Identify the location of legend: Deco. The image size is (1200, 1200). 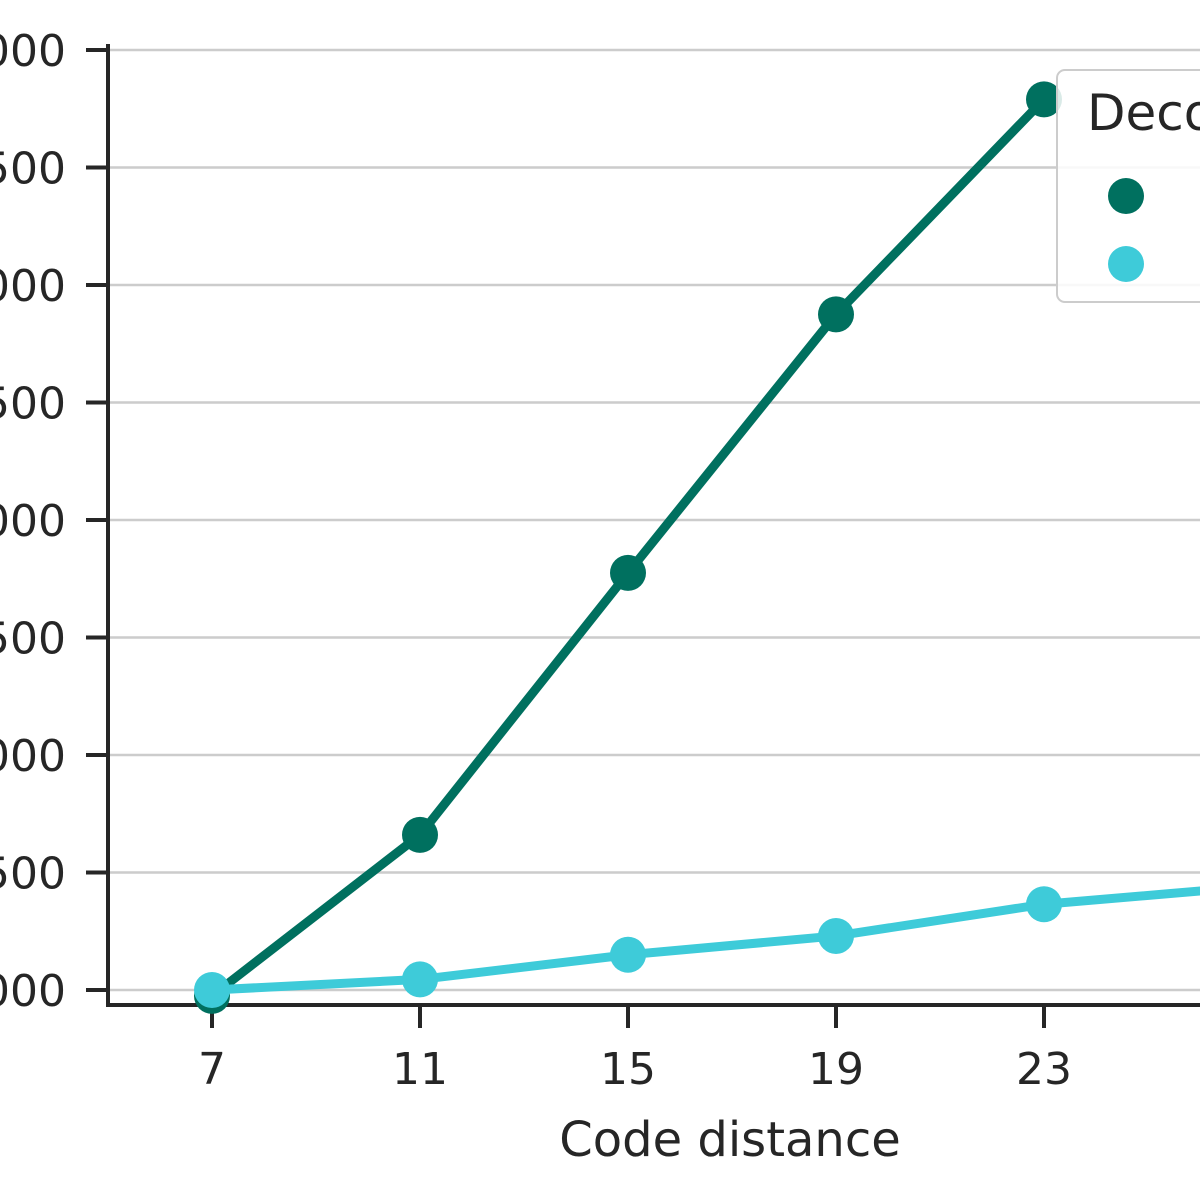
(1128, 186).